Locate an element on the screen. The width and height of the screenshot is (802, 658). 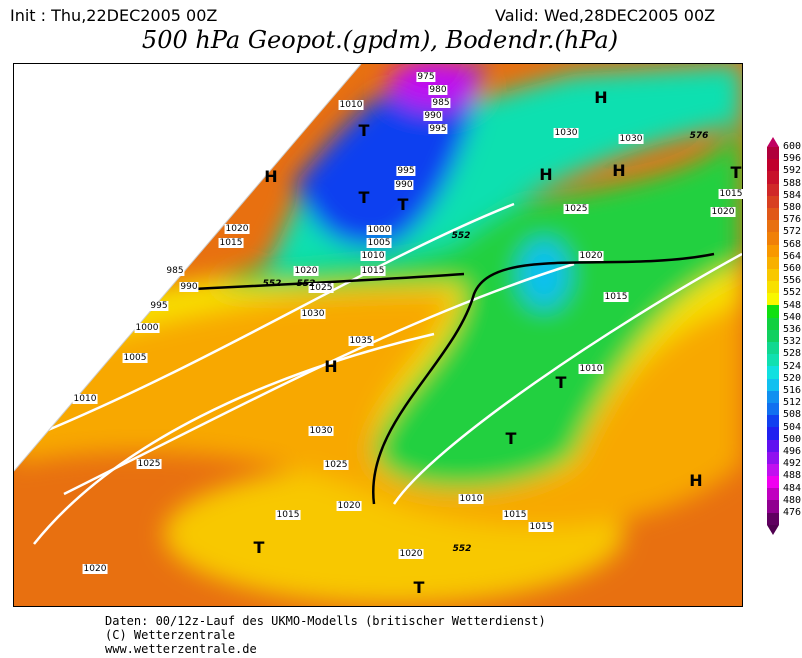
colorbar-tick-label: 552 is located at coordinates (792, 293).